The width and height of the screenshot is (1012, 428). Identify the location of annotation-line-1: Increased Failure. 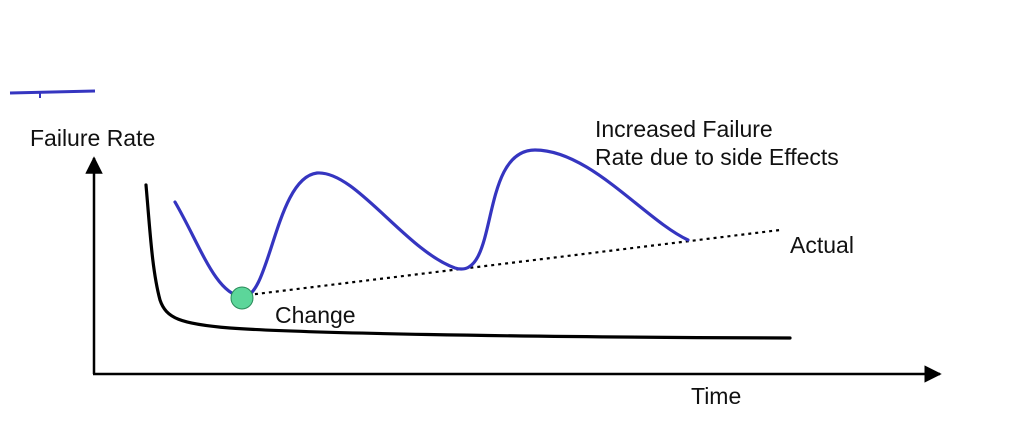
(684, 129).